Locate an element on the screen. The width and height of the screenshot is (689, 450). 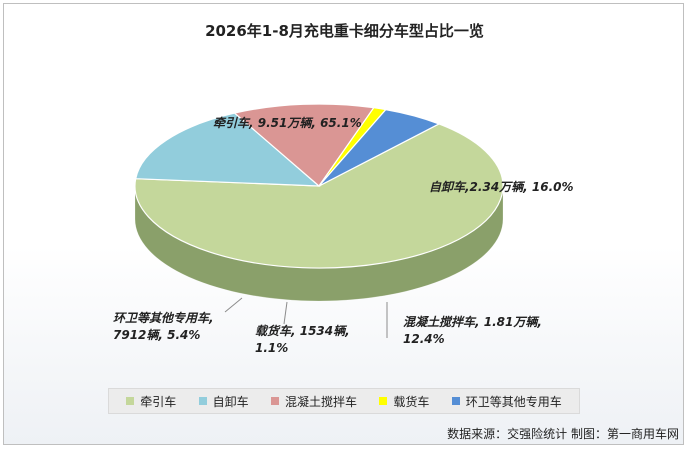
data-label-4: 载货车, 1534辆, 1.1% is located at coordinates (302, 339).